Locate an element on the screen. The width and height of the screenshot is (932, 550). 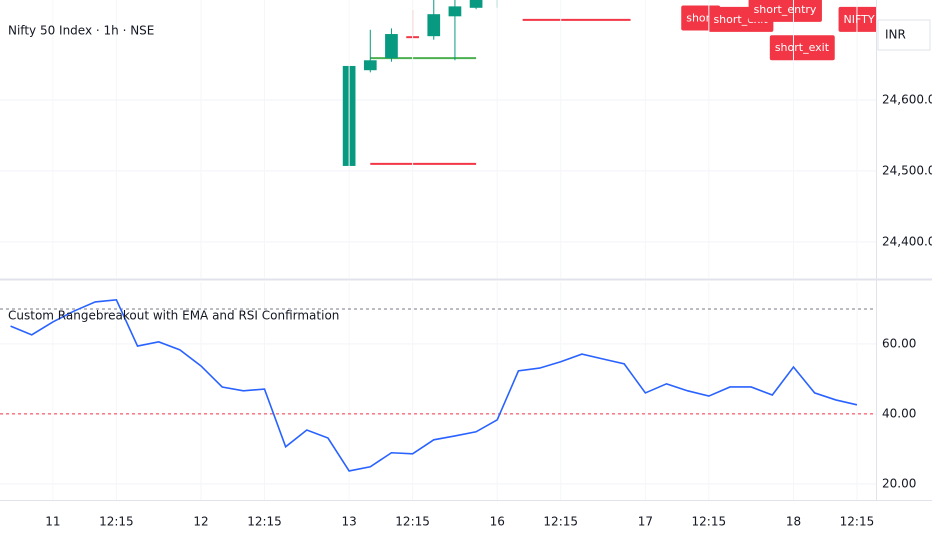
currency-box is located at coordinates (904, 35).